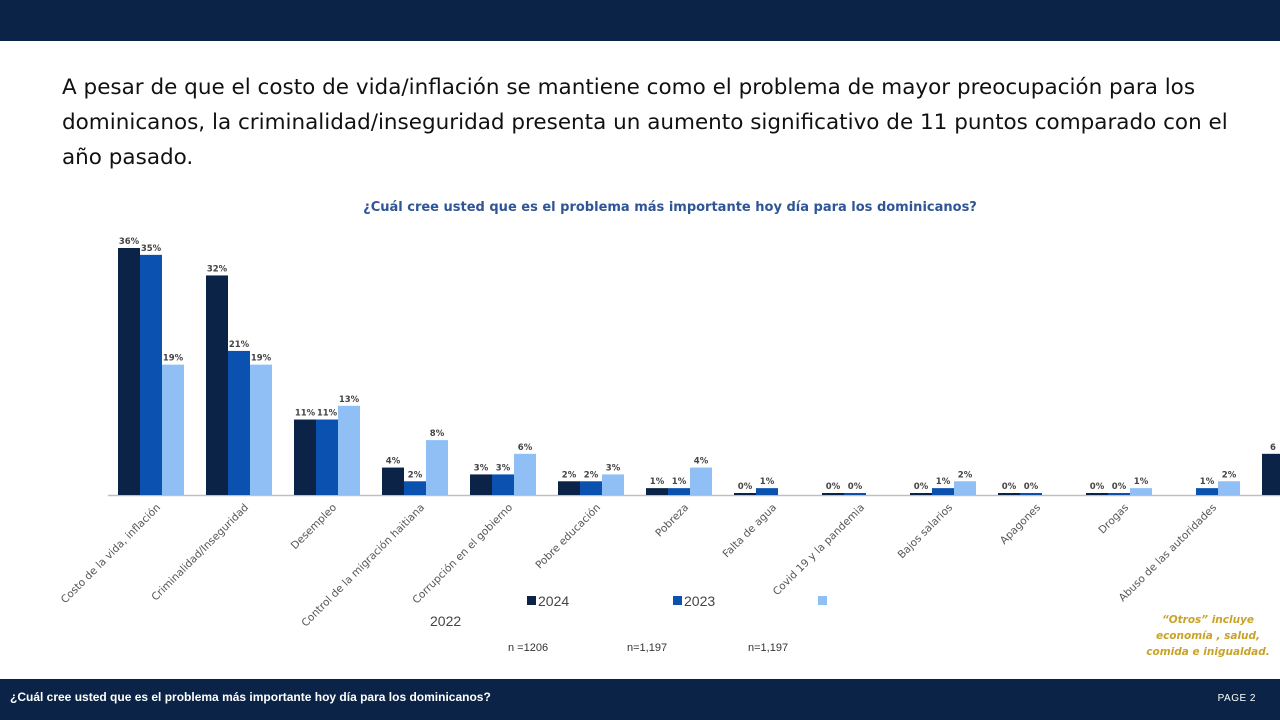 The height and width of the screenshot is (720, 1280). Describe the element at coordinates (129, 242) in the screenshot. I see `data-label: 36%` at that location.